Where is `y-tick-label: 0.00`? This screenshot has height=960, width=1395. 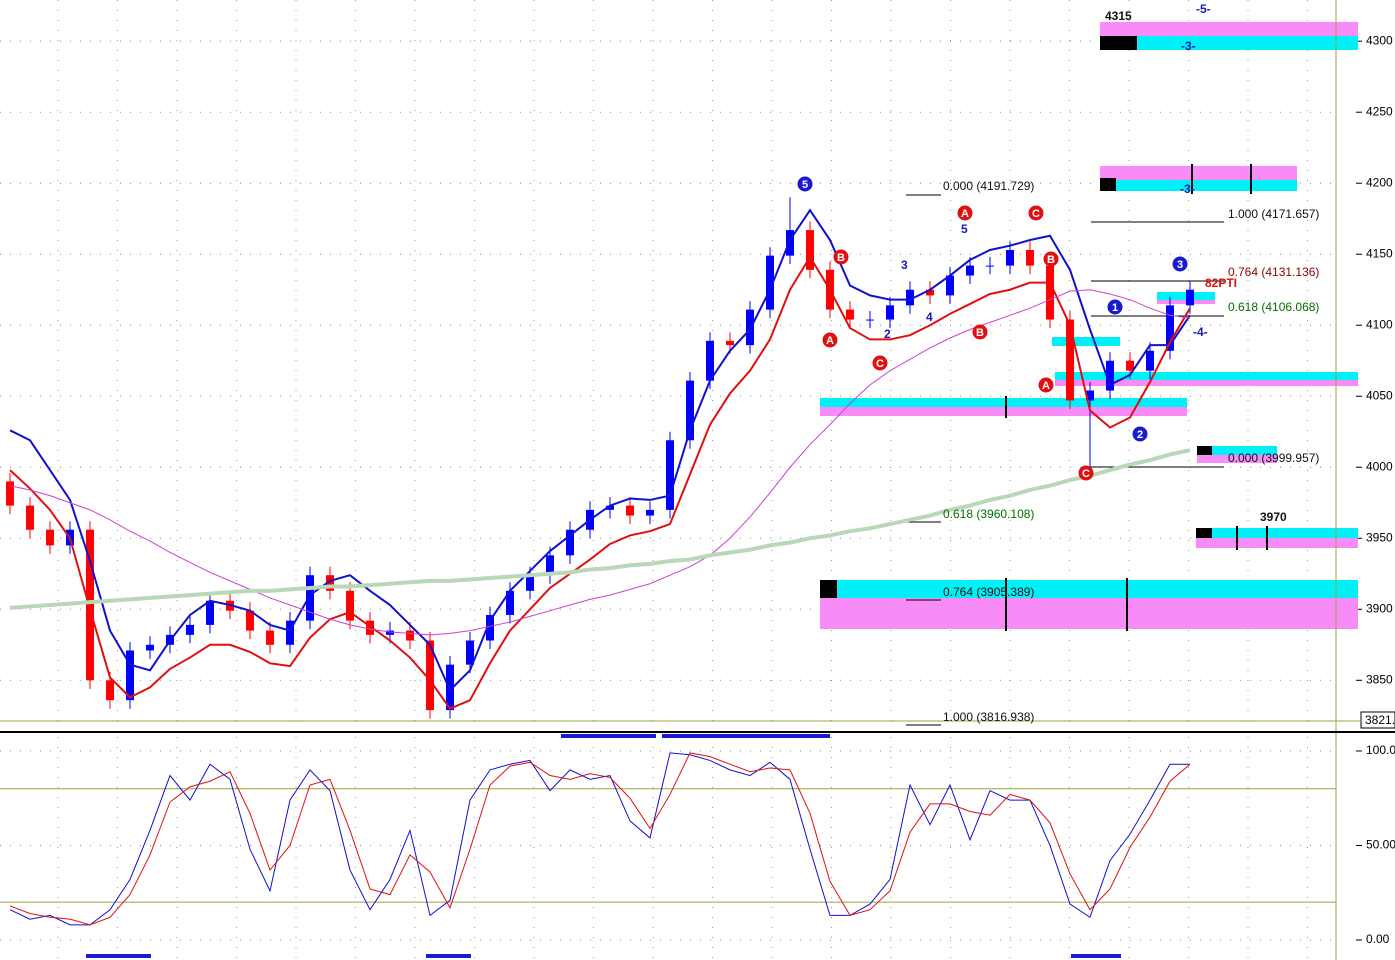 y-tick-label: 0.00 is located at coordinates (1378, 939).